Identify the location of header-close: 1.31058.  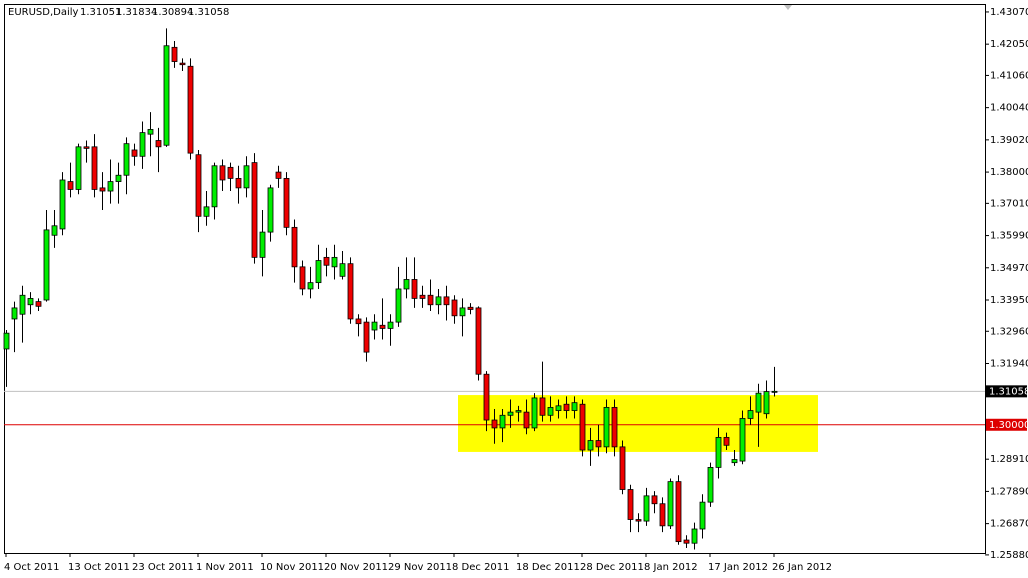
(208, 12).